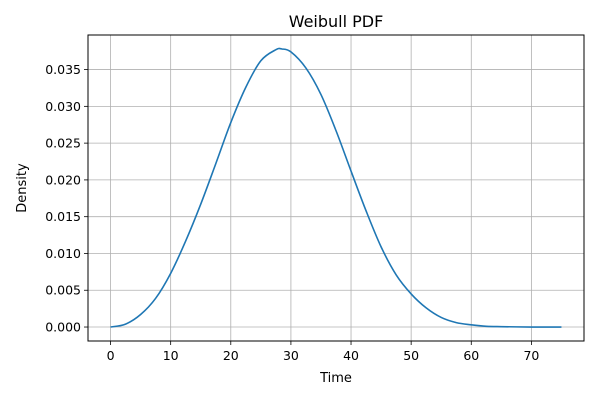  Describe the element at coordinates (63, 69) in the screenshot. I see `y-tick-label: 0.035` at that location.